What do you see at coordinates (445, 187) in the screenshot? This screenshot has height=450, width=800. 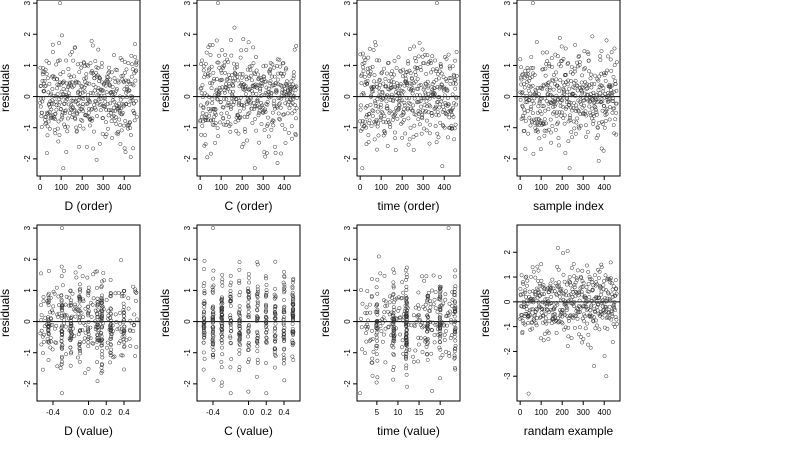 I see `x-tick-label: 400` at bounding box center [445, 187].